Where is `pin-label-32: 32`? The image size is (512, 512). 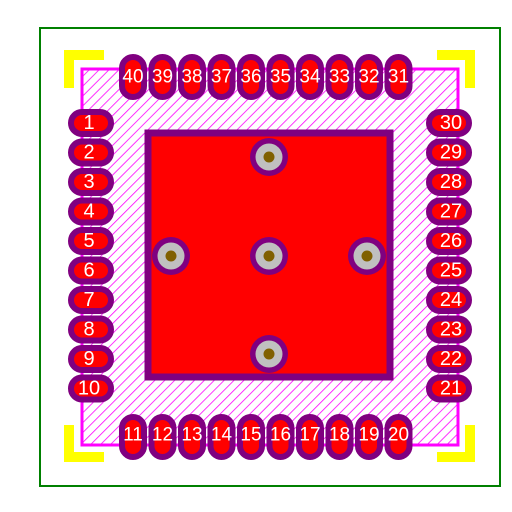 pin-label-32: 32 is located at coordinates (368, 77).